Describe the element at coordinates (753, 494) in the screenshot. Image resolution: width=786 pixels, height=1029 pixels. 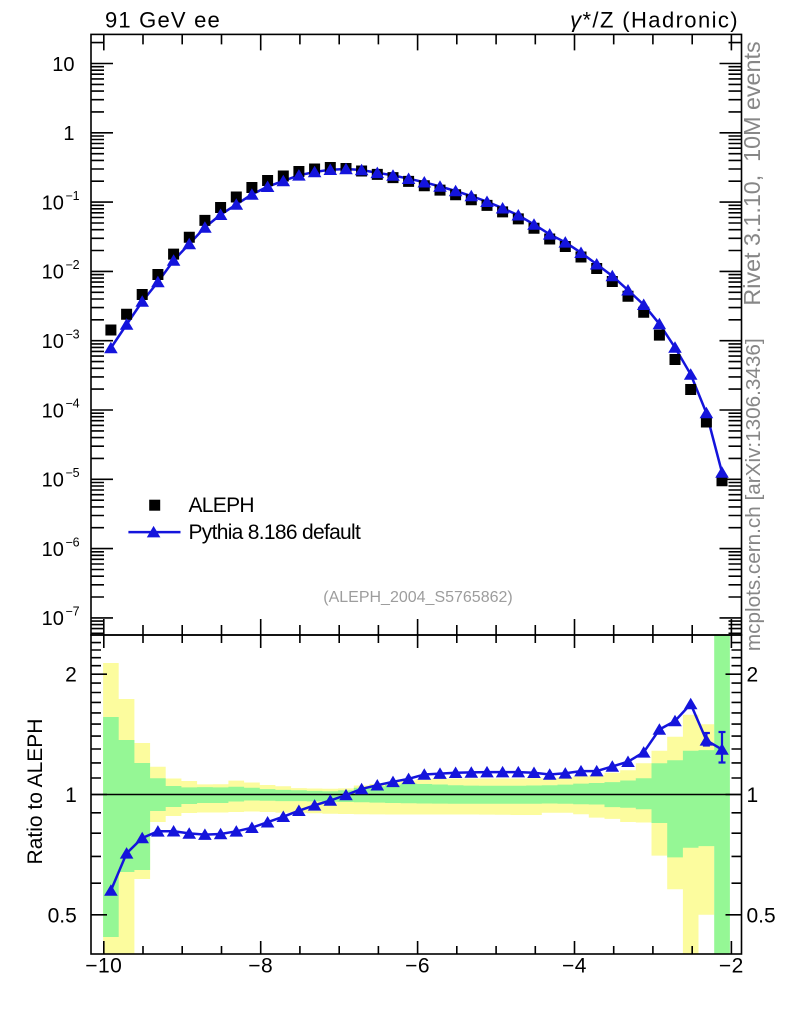
I see `svg-text:mcplots.cern.ch [arXiv:1306.34: mcplots.cern.ch [arXiv:1306.3436]` at that location.